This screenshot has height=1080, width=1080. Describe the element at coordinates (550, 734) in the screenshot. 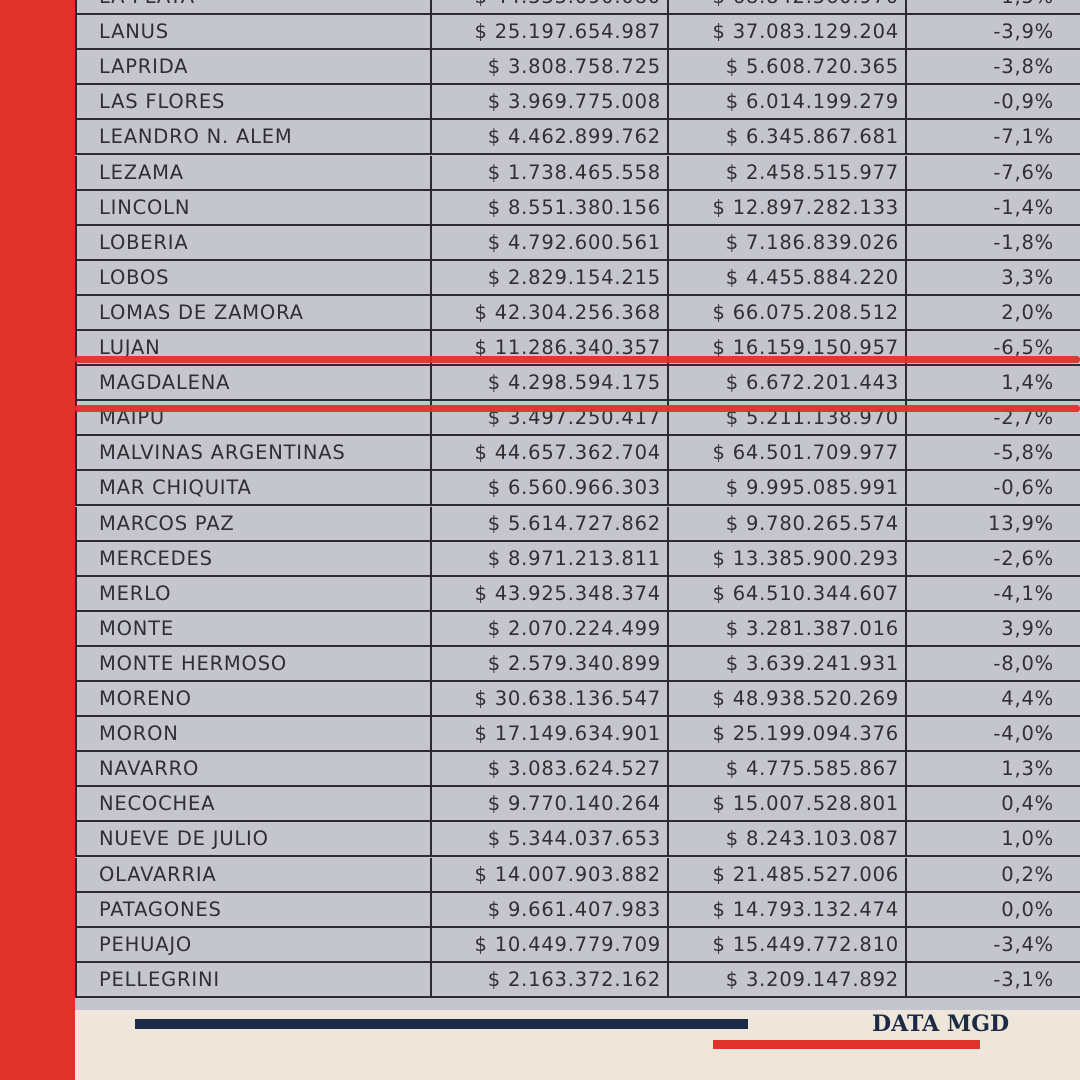

I see `table-cell: $ 17.149.634.901` at that location.